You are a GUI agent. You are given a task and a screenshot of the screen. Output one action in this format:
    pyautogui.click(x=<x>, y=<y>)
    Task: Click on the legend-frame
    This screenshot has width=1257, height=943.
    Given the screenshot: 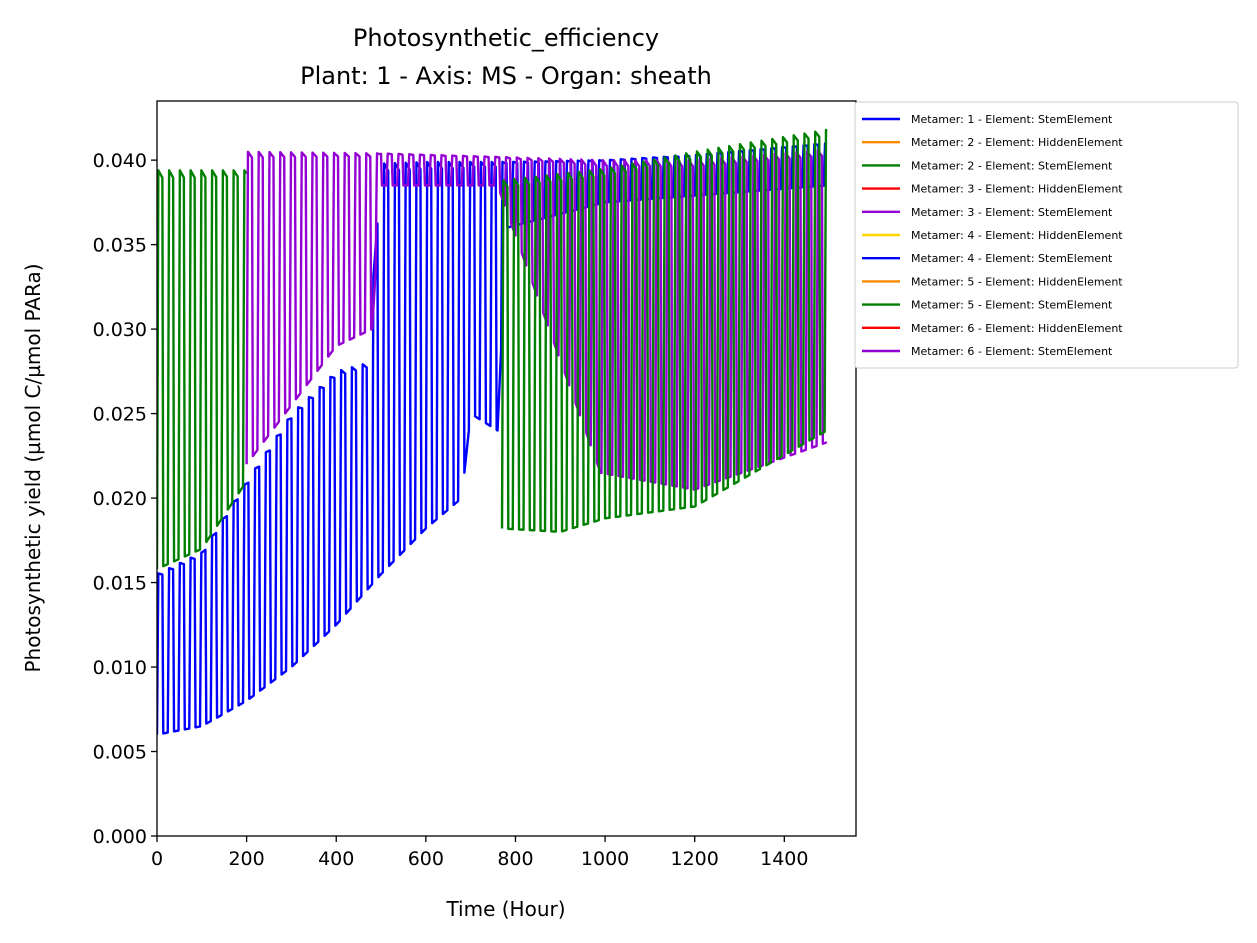 What is the action you would take?
    pyautogui.click(x=1046, y=235)
    